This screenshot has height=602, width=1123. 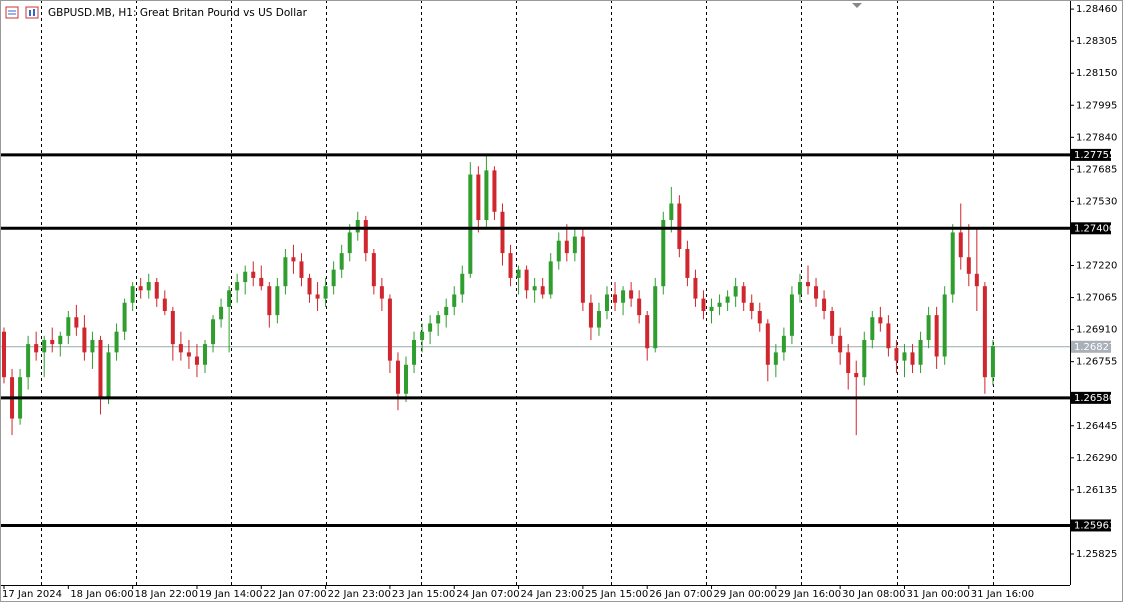 I want to click on x-tick-label: 25 Jan 15:00, so click(x=616, y=594).